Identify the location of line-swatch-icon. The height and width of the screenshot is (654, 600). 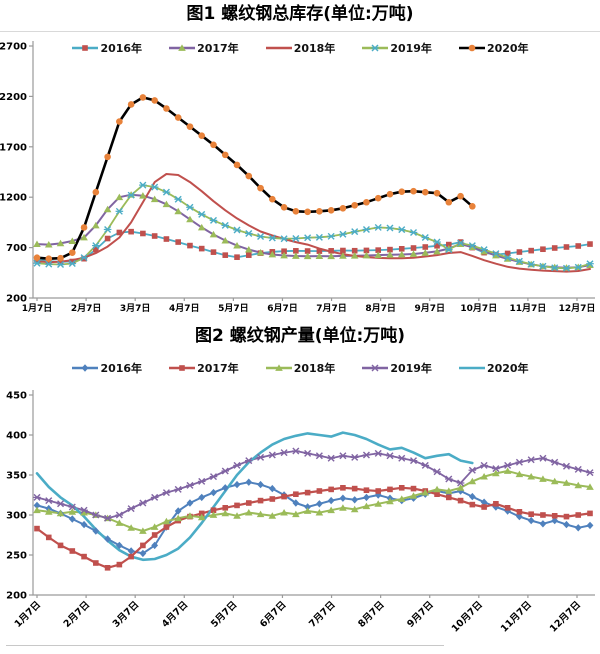
(471, 368).